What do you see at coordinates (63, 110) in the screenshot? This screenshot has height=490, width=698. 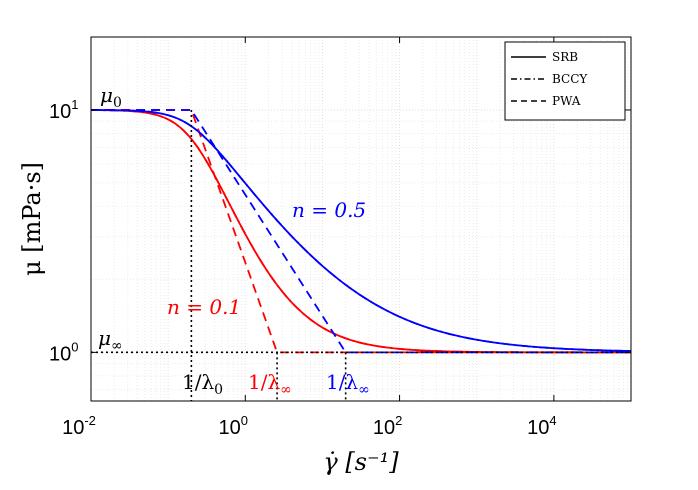 I see `y-tick-label: 10¹` at bounding box center [63, 110].